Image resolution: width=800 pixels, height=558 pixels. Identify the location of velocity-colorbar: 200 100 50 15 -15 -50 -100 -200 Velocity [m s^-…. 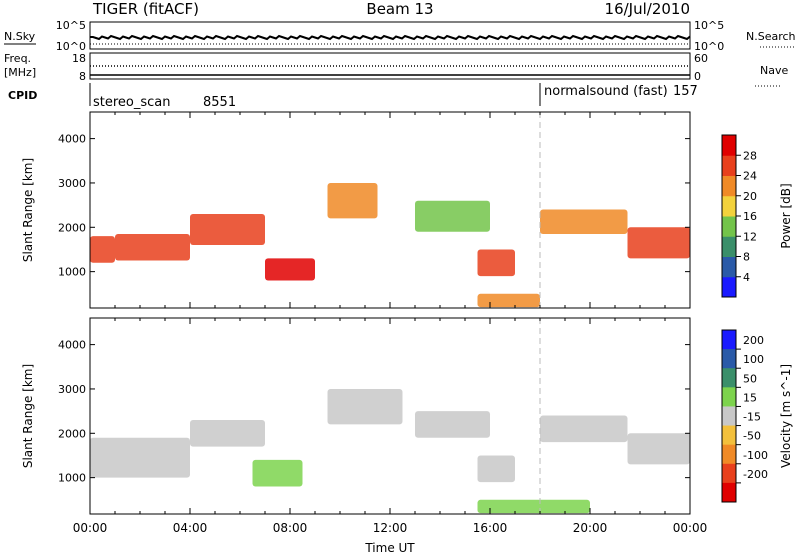
(757, 416).